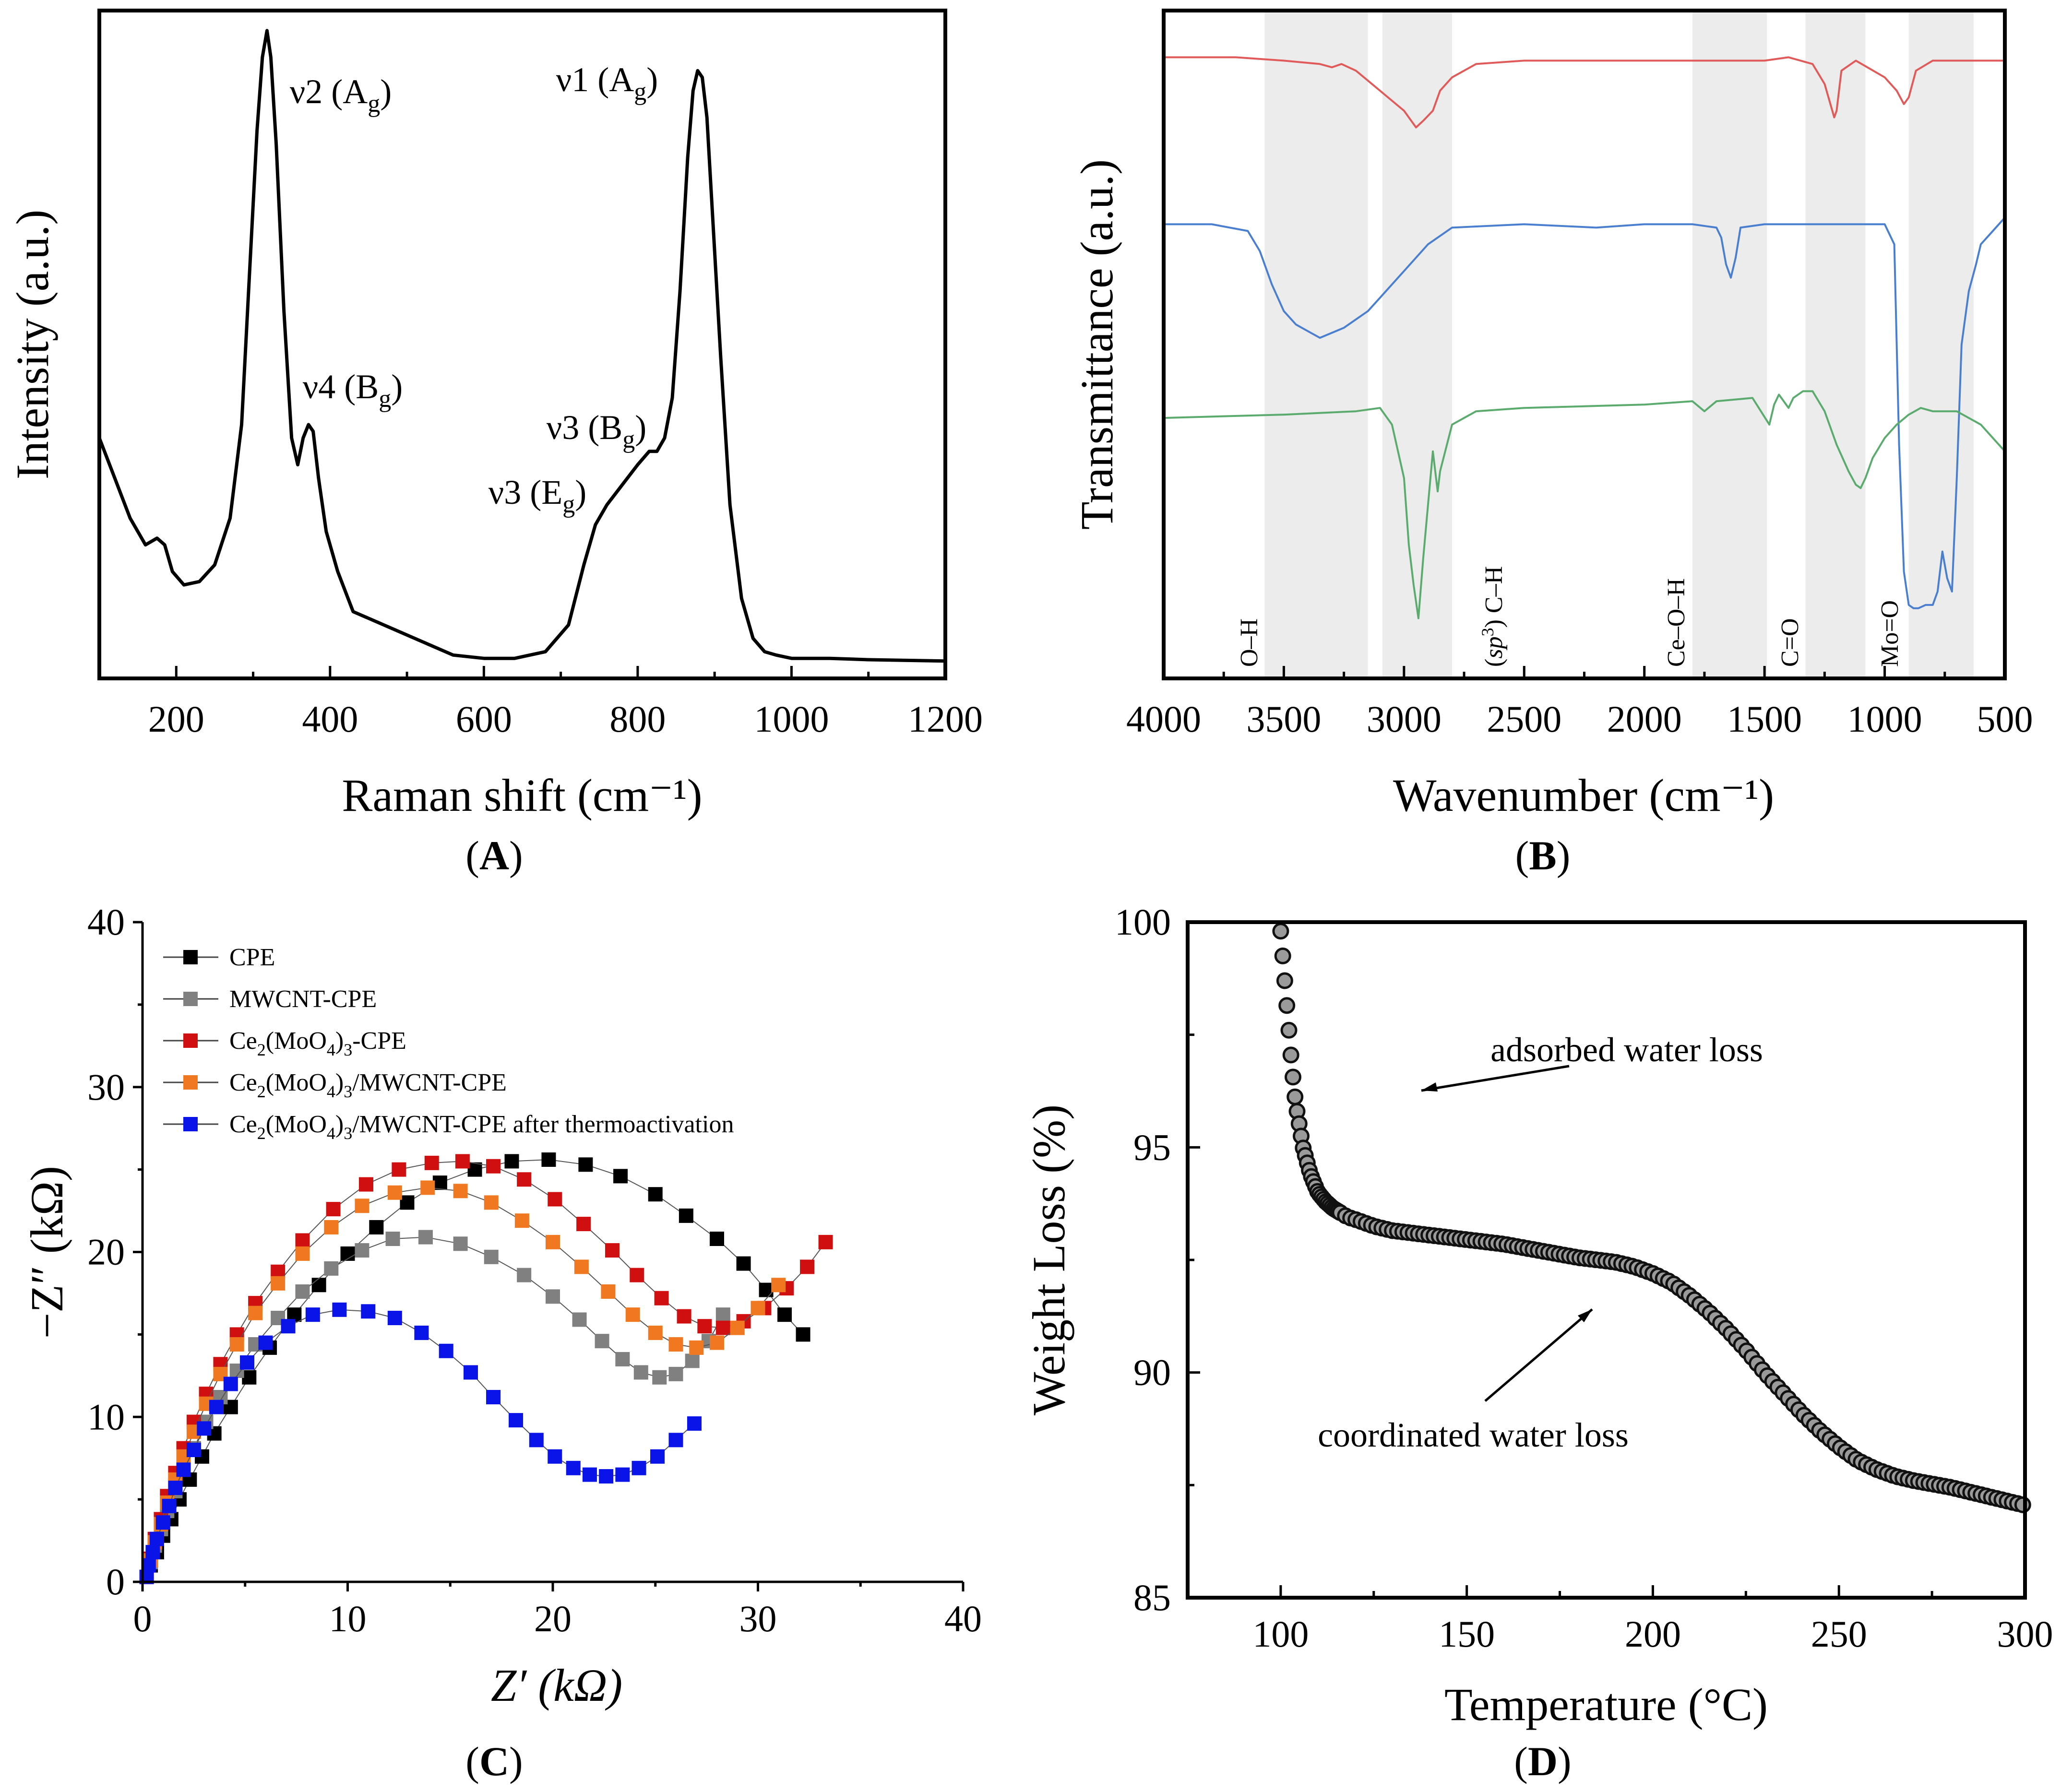 The image size is (2061, 1792). What do you see at coordinates (521, 346) in the screenshot?
I see `panel-a-raman-line` at bounding box center [521, 346].